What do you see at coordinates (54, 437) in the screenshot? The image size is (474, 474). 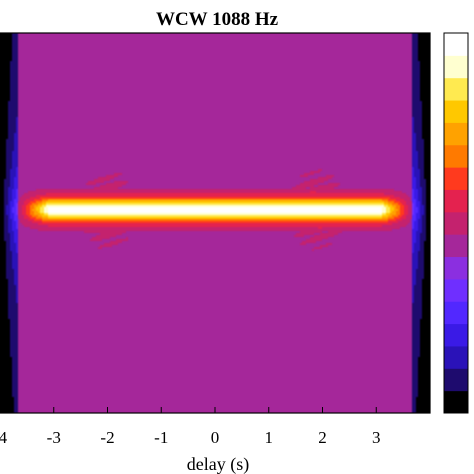 I see `x-tick-label: -3` at bounding box center [54, 437].